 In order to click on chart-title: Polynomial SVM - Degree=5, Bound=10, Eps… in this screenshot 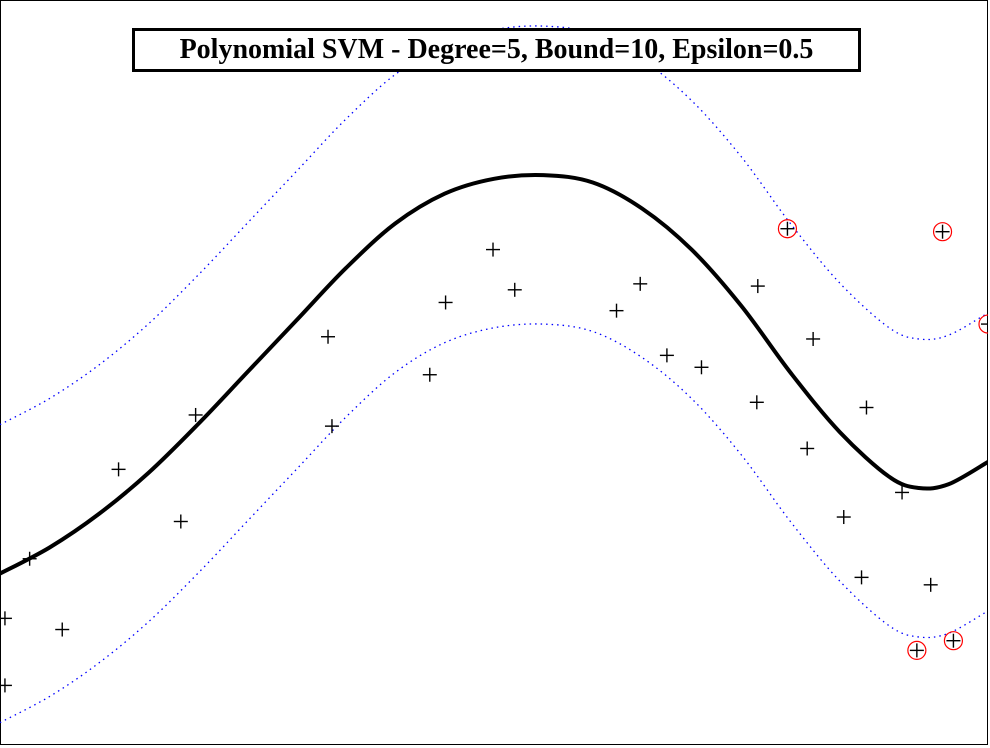, I will do `click(496, 50)`.